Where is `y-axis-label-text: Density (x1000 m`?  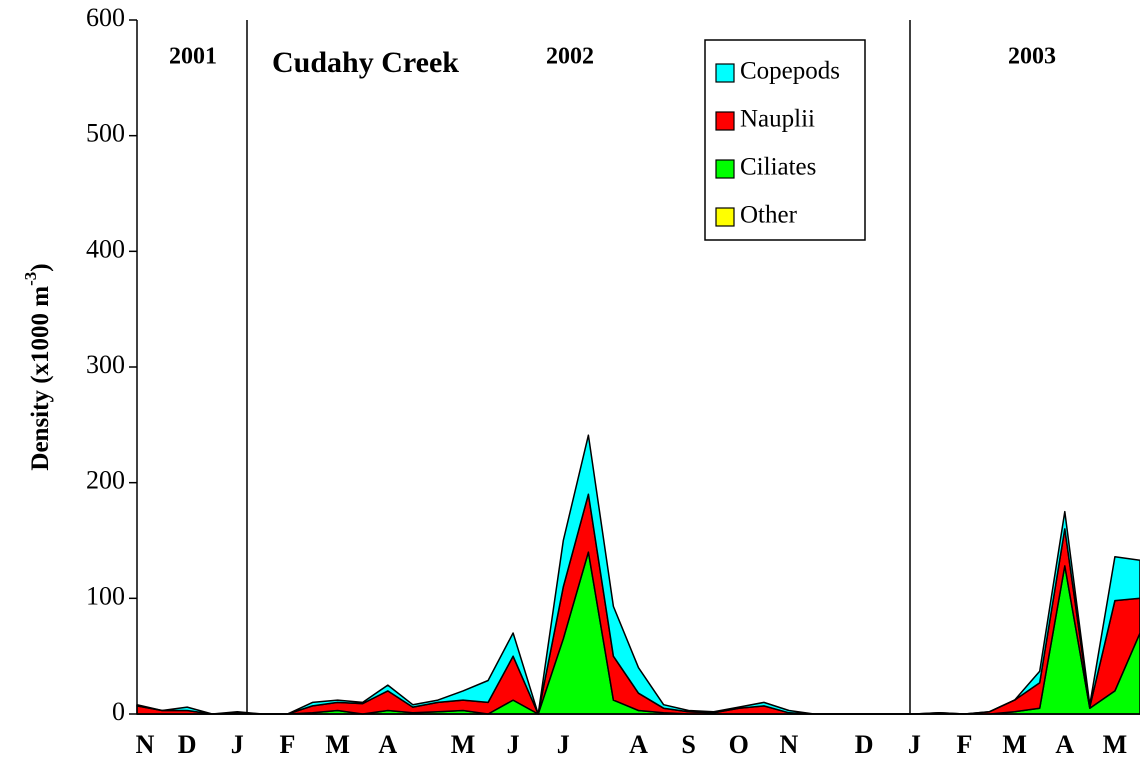 y-axis-label-text: Density (x1000 m is located at coordinates (40, 378).